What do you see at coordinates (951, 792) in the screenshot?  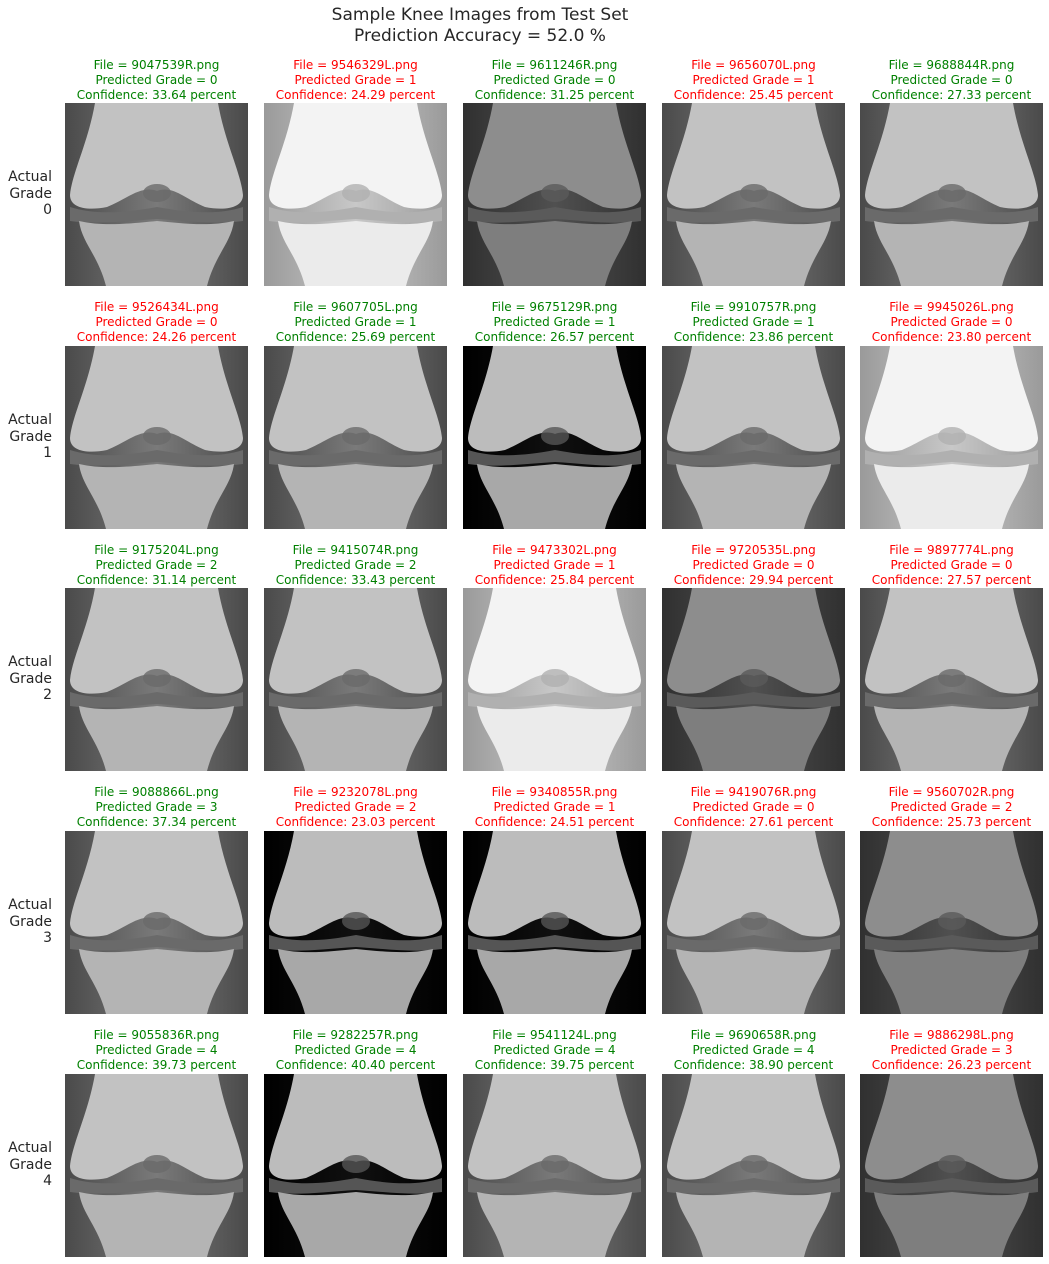 I see `panel-file-name: File = 9560702R.png` at bounding box center [951, 792].